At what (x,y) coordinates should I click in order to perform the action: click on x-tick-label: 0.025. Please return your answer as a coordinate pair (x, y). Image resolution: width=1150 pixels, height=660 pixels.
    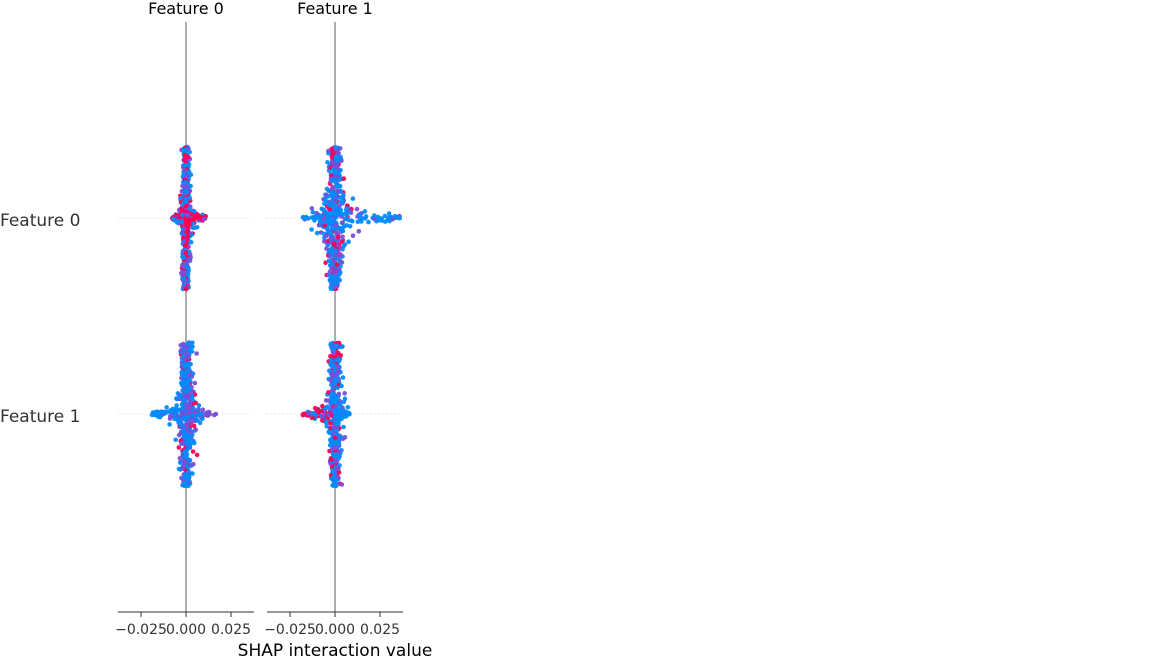
    Looking at the image, I should click on (380, 630).